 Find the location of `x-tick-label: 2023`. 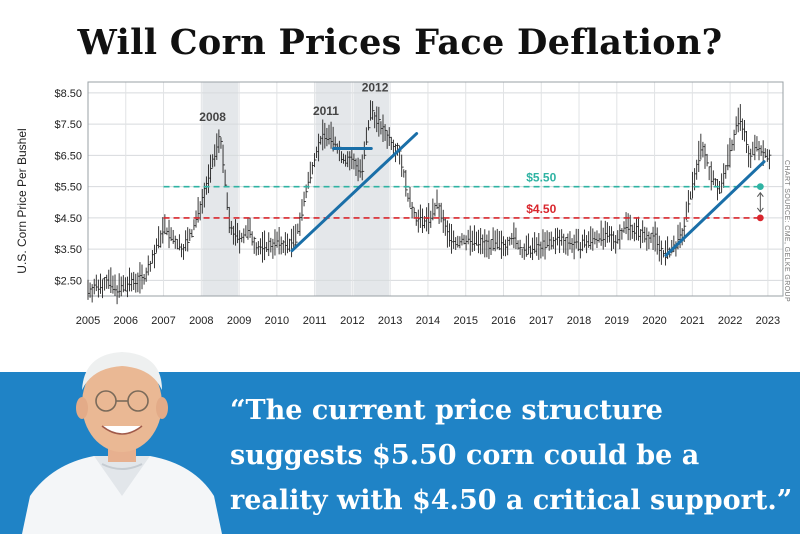

x-tick-label: 2023 is located at coordinates (768, 321).